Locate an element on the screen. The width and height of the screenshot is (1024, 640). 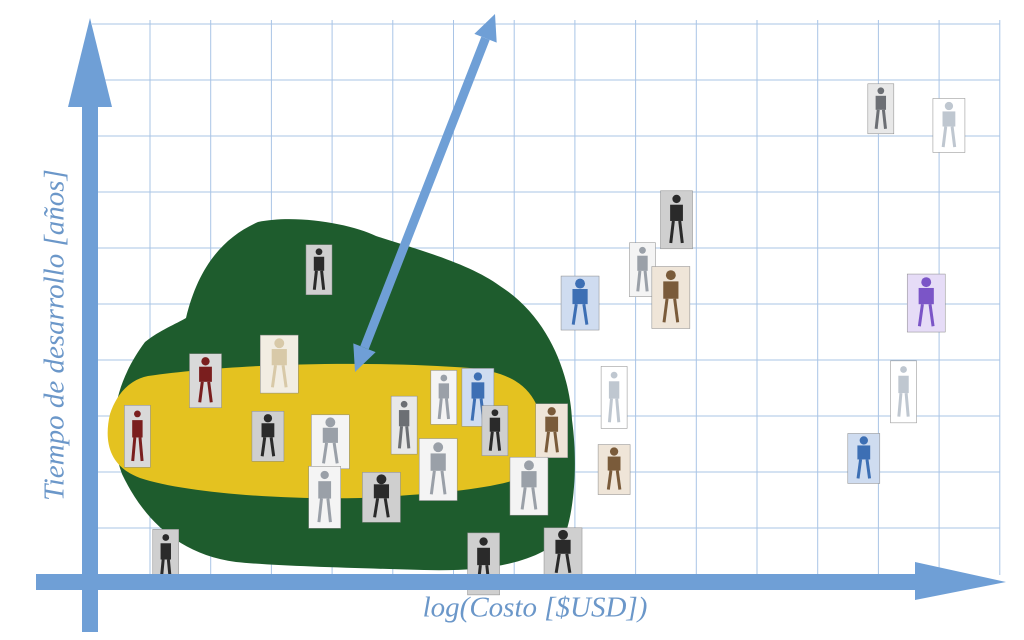
y-axis-line is located at coordinates (90, 363).